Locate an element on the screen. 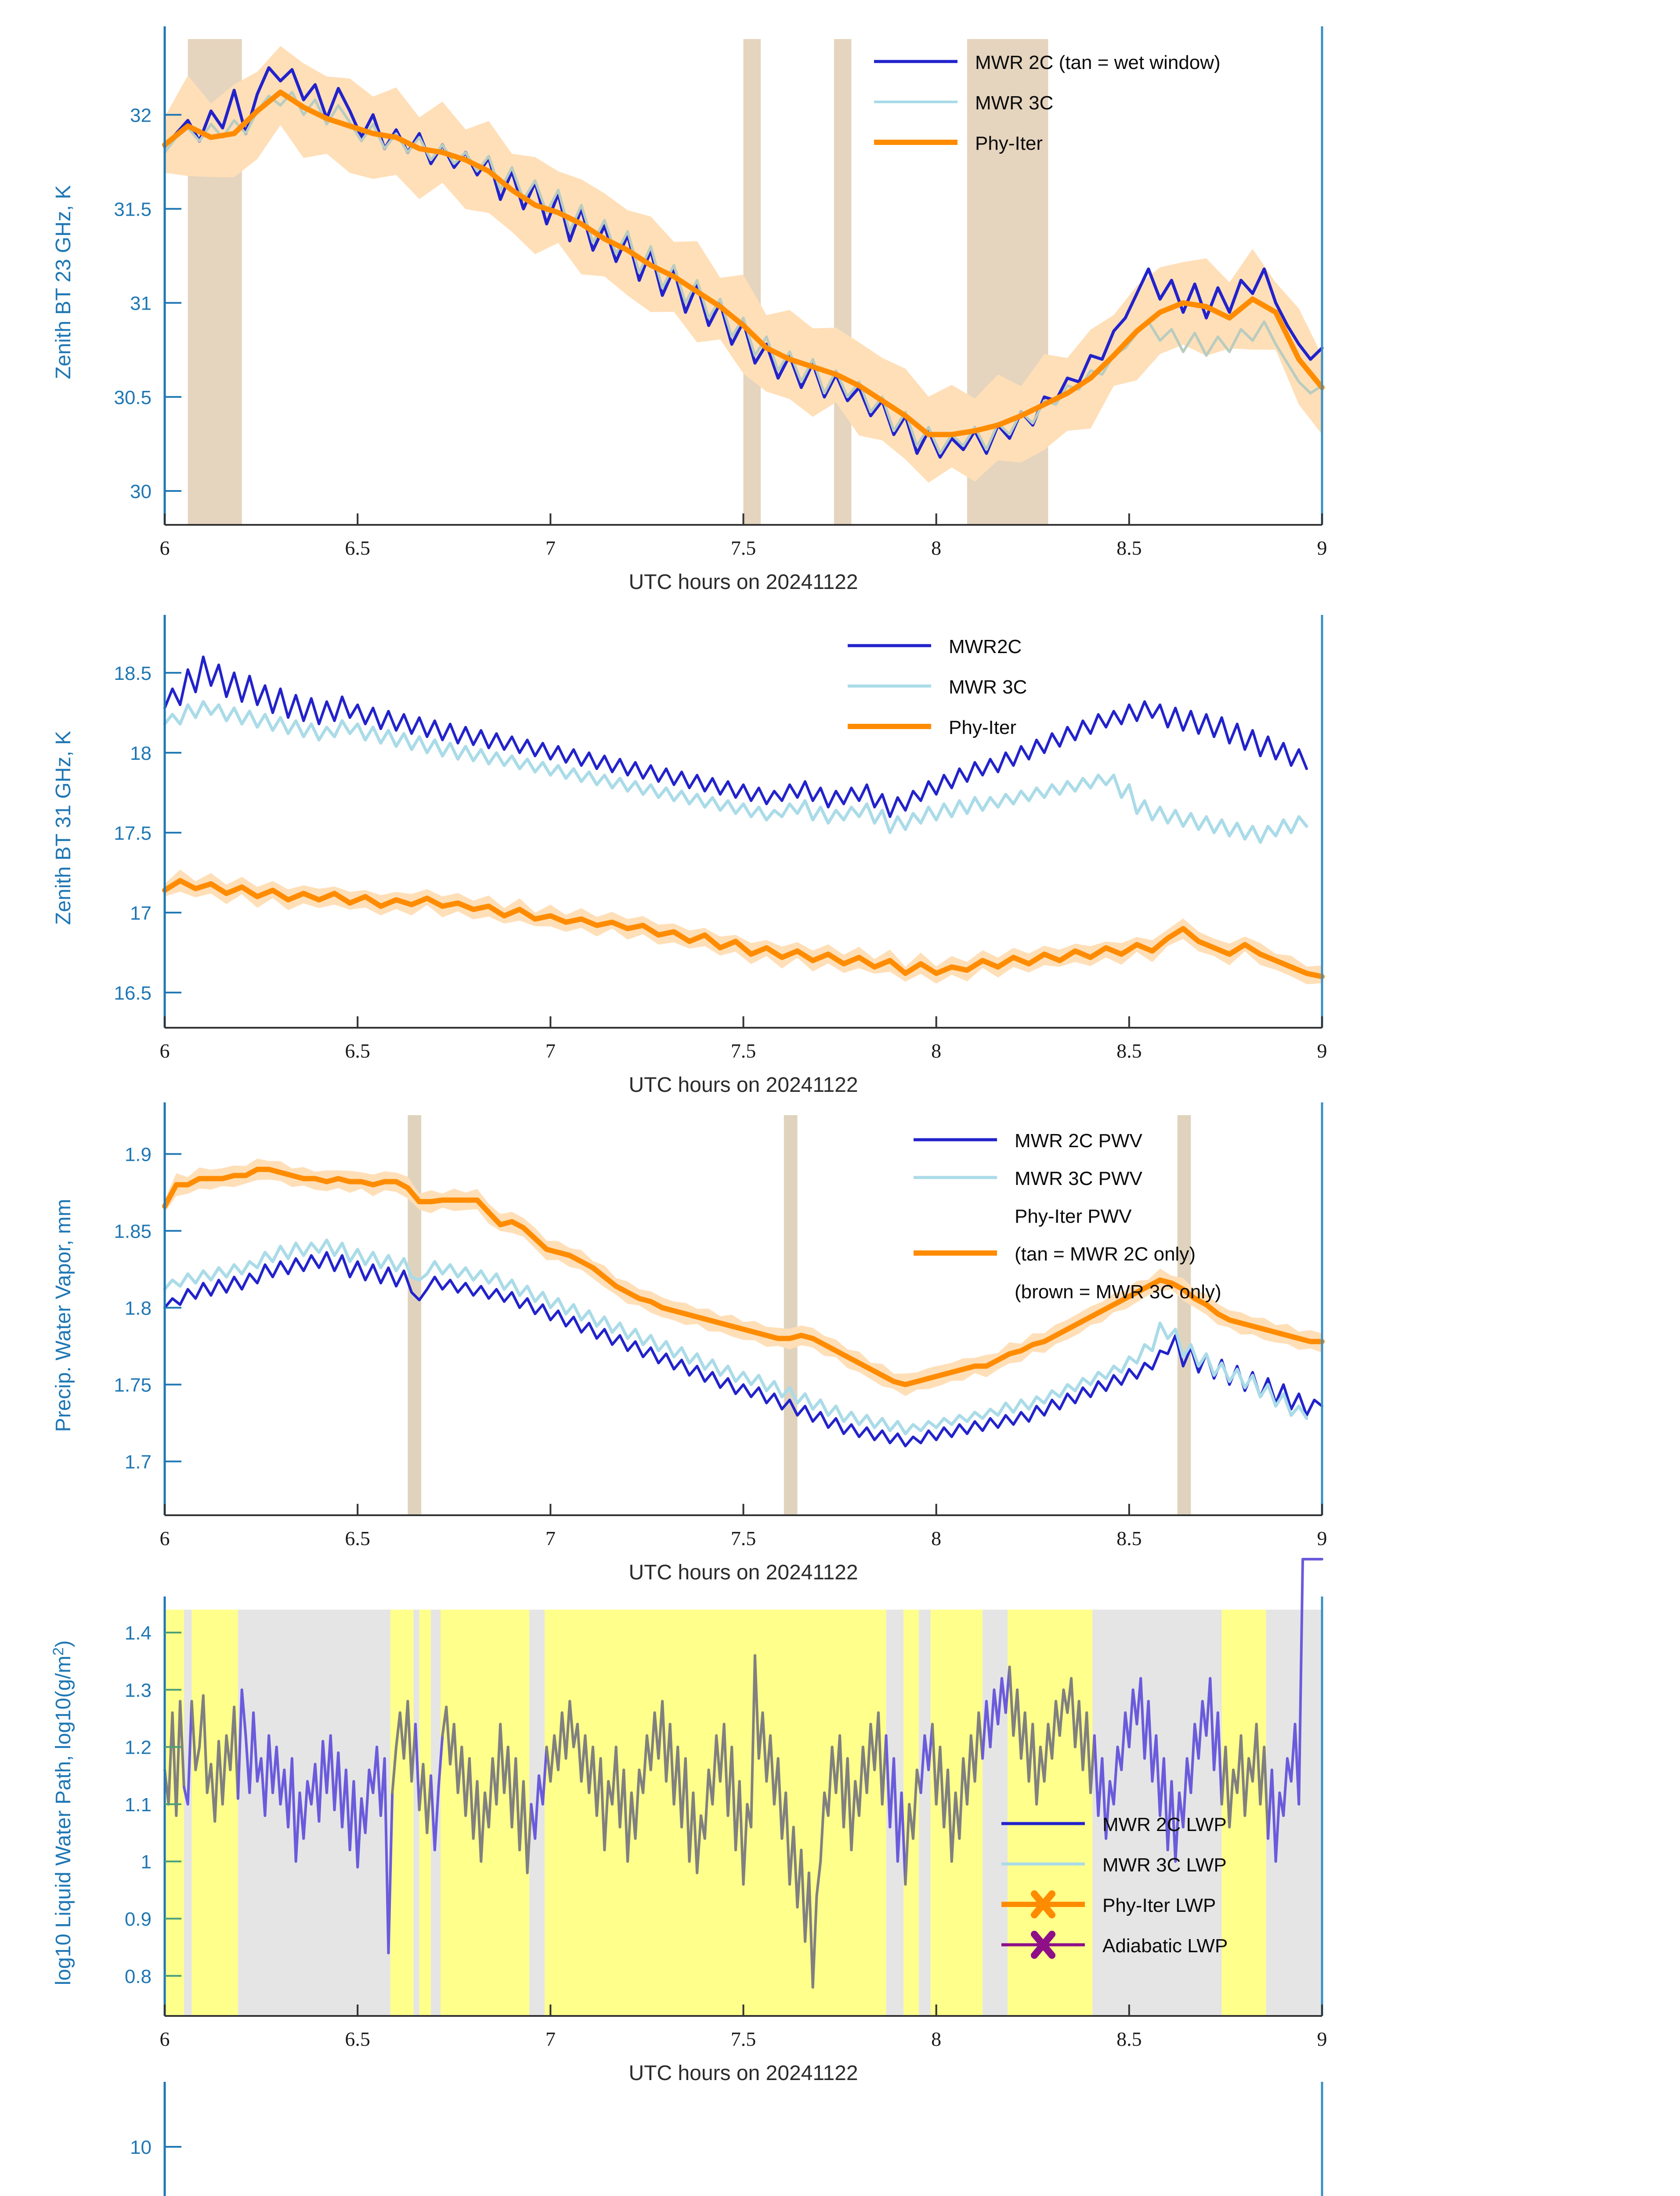  y-tick-label: 31 is located at coordinates (141, 303).